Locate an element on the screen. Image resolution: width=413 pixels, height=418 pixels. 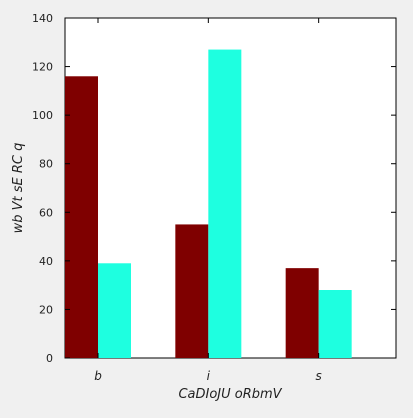
y-tick-label-80: 80 is located at coordinates (46, 164).